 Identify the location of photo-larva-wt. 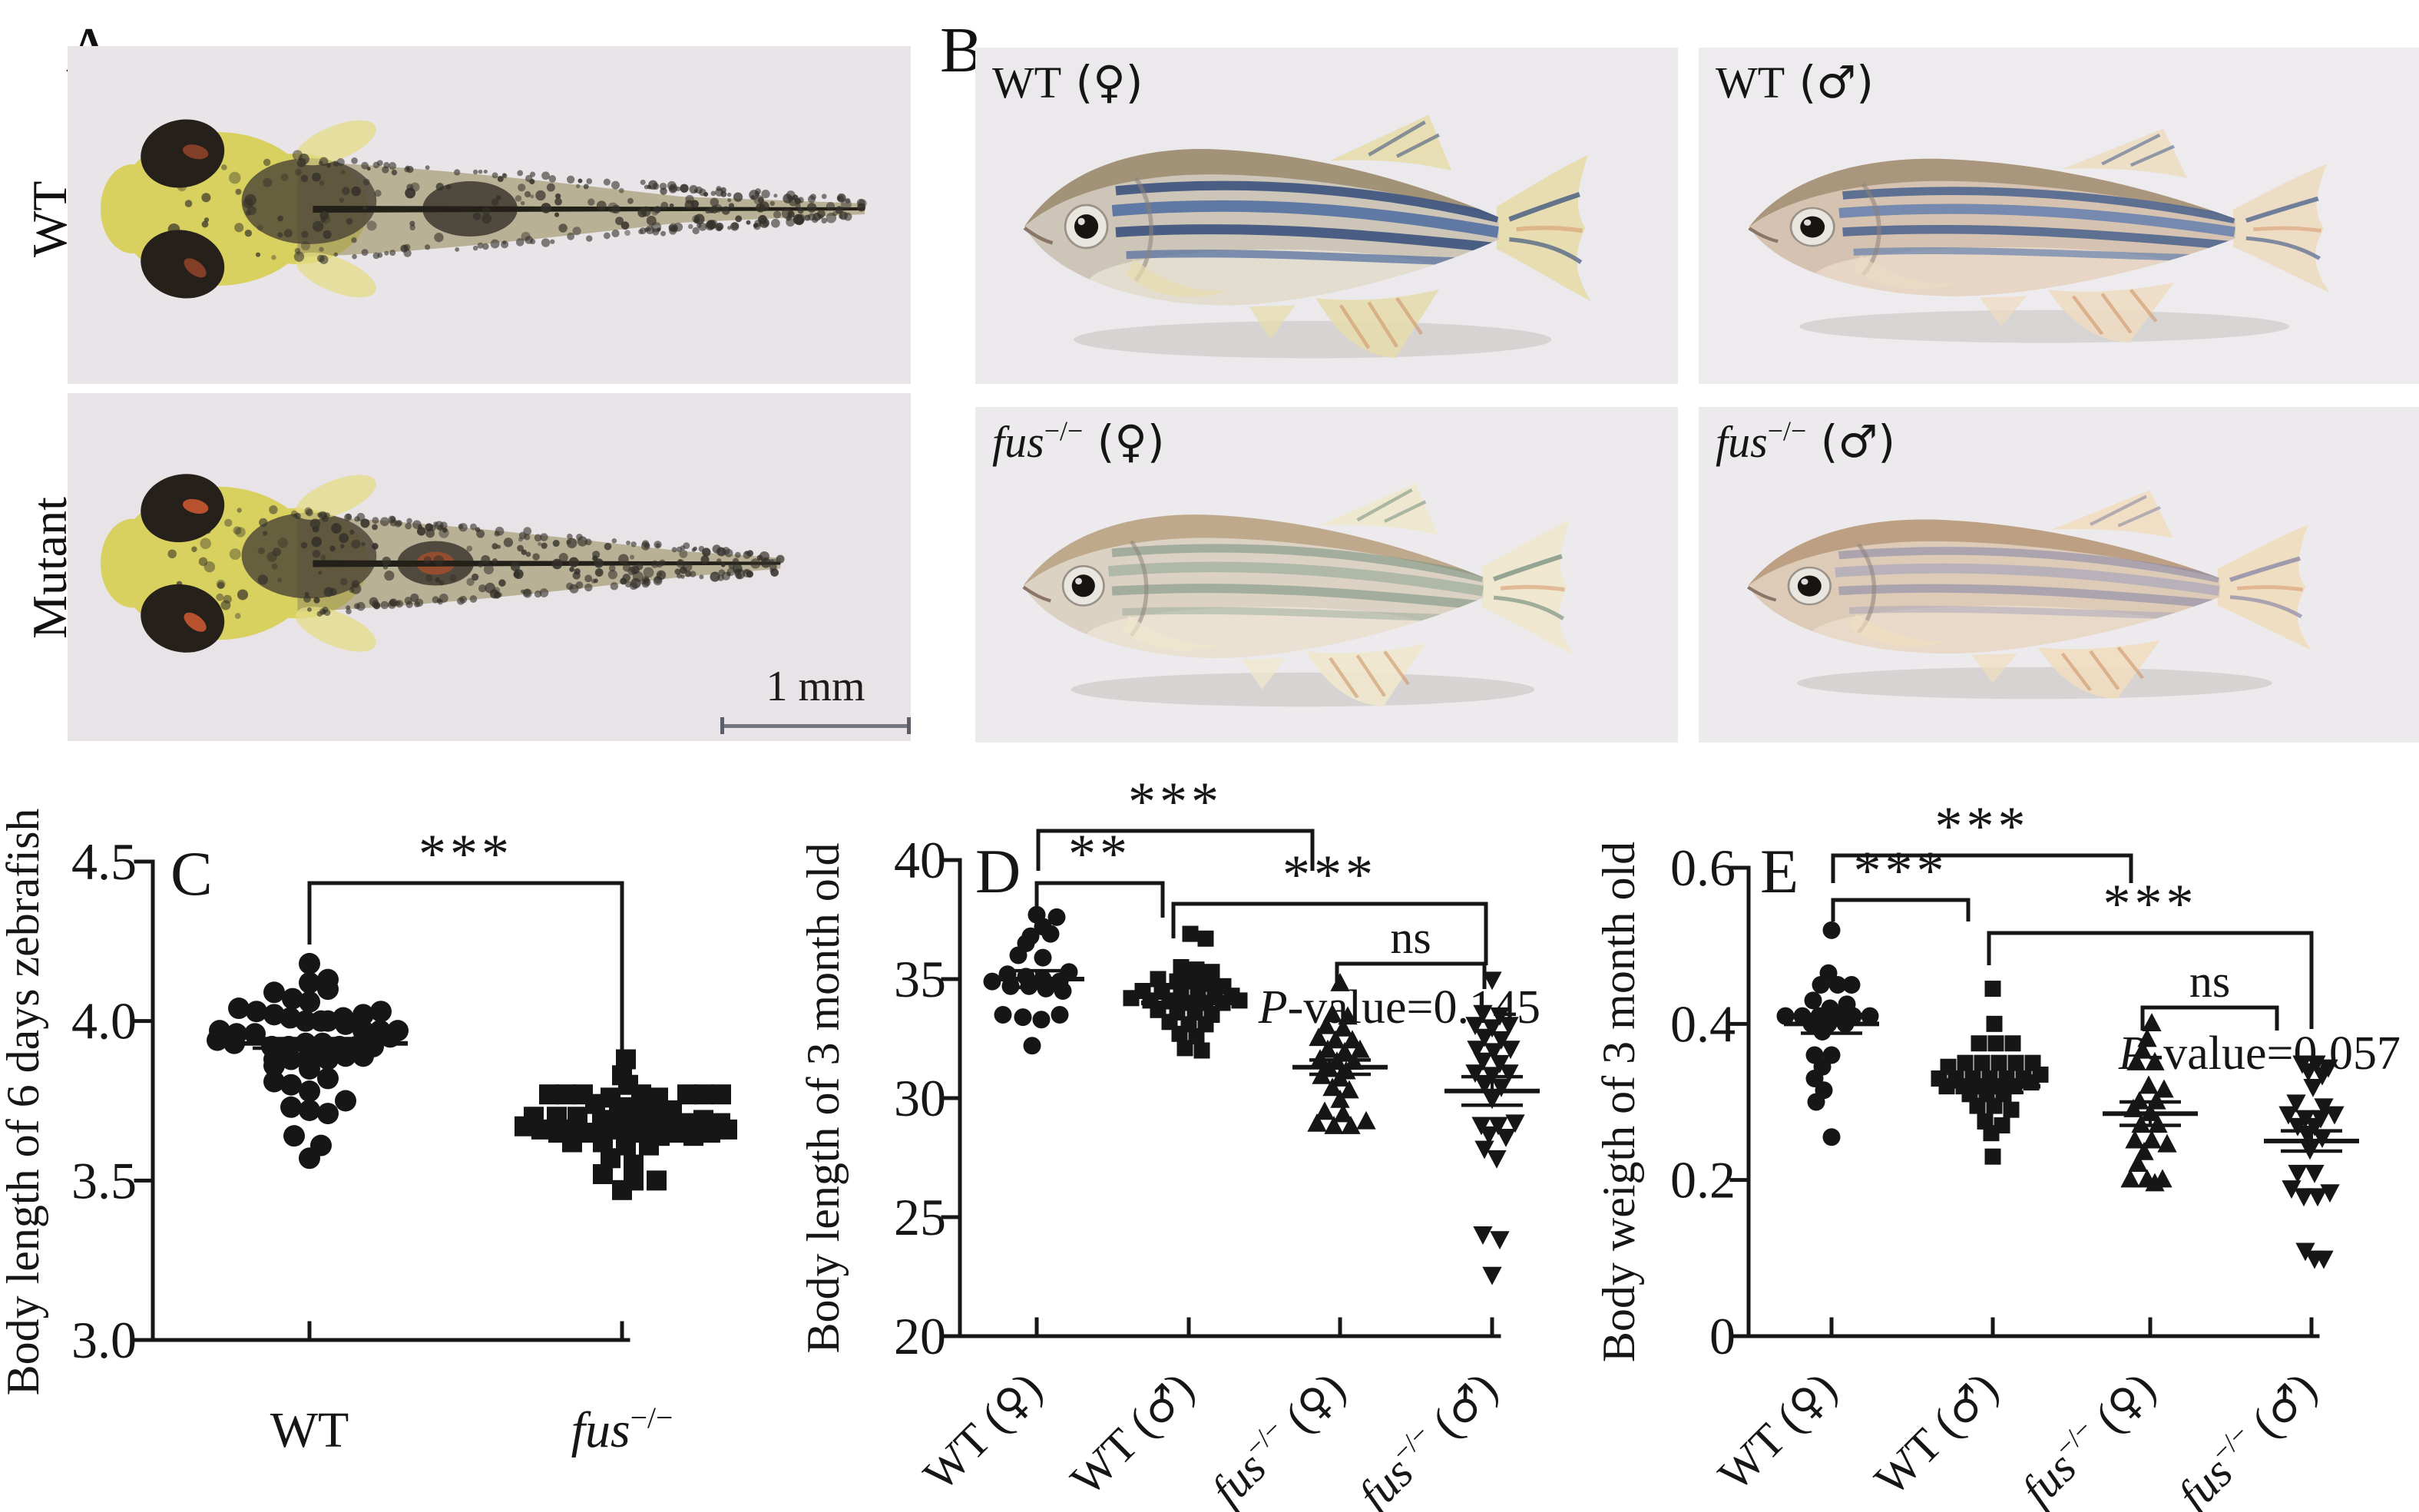
(489, 215).